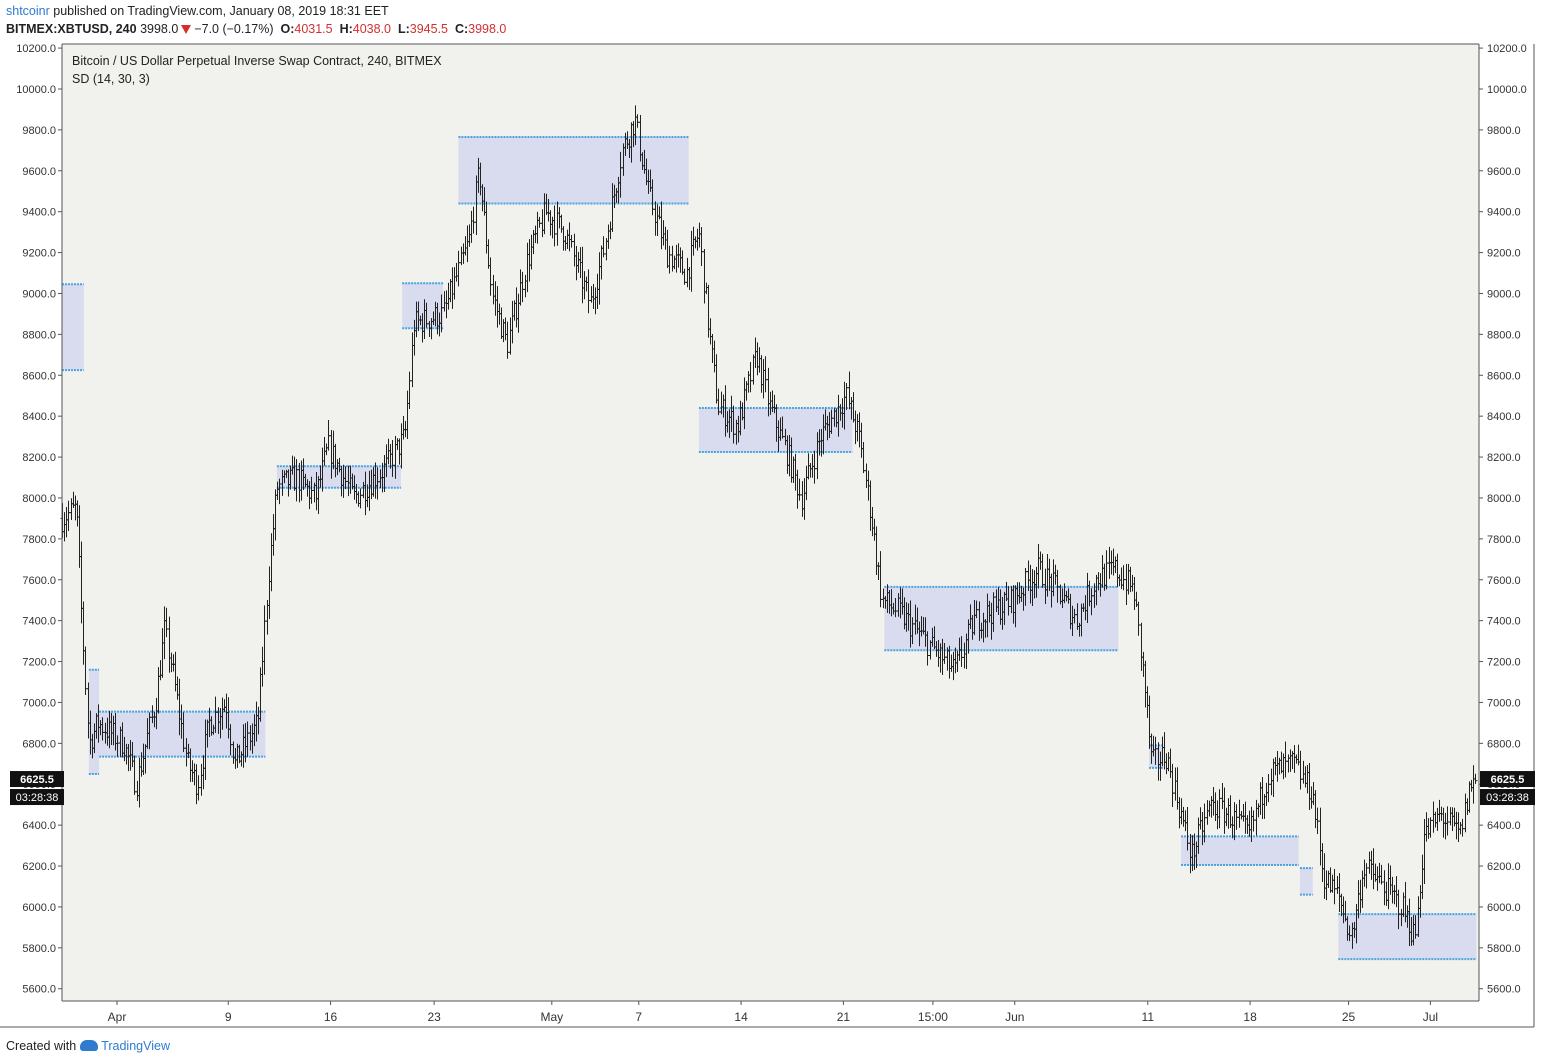 The width and height of the screenshot is (1541, 1064). Describe the element at coordinates (487, 29) in the screenshot. I see `close-value: 3998.0` at that location.